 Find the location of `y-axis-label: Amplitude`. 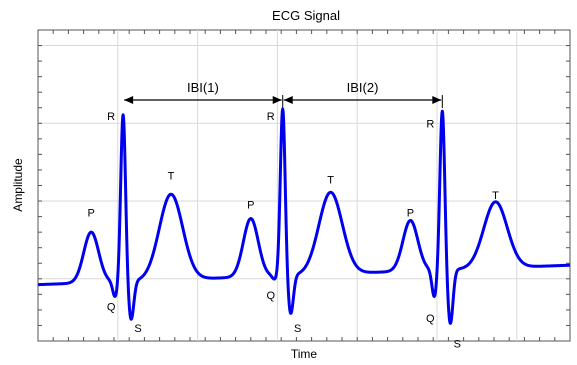

y-axis-label: Amplitude is located at coordinates (18, 185).